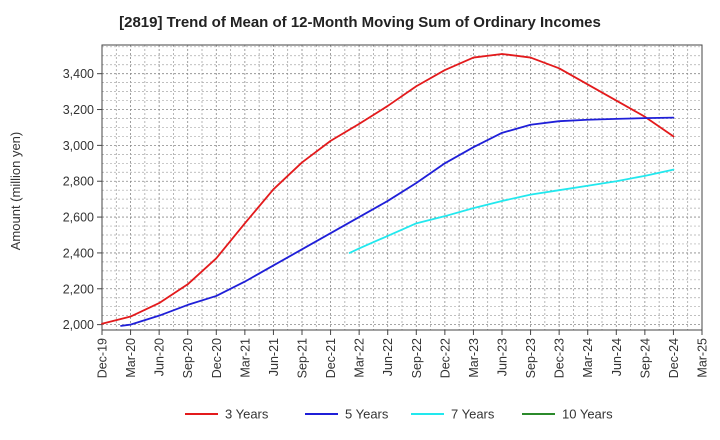  What do you see at coordinates (445, 358) in the screenshot?
I see `x-tick-label: Dec-22` at bounding box center [445, 358].